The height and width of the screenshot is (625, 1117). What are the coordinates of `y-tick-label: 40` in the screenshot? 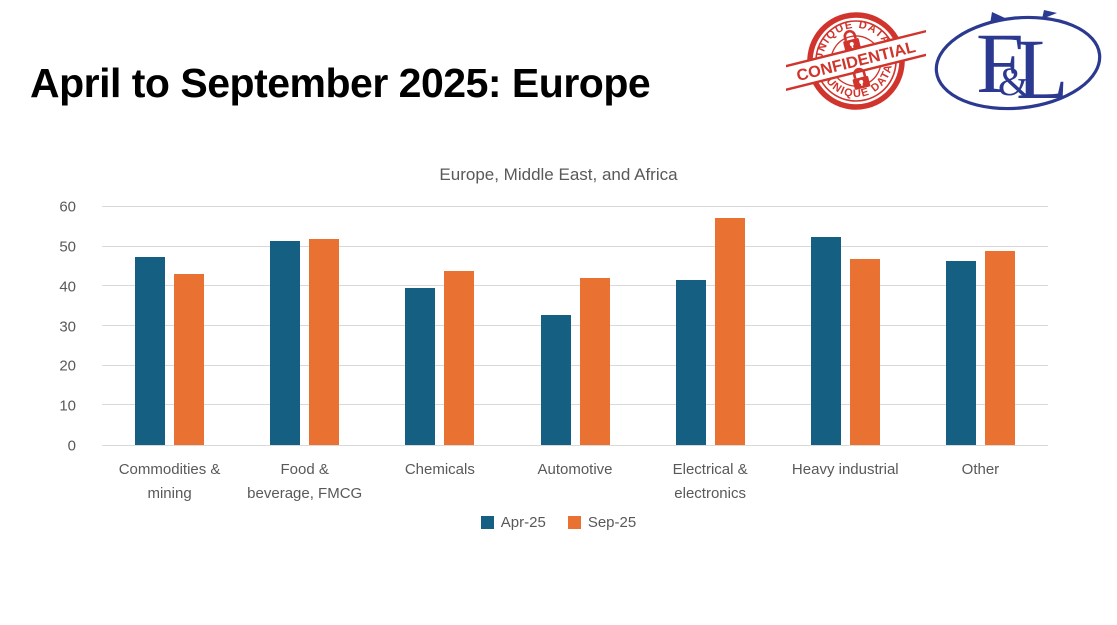 It's located at (67, 287).